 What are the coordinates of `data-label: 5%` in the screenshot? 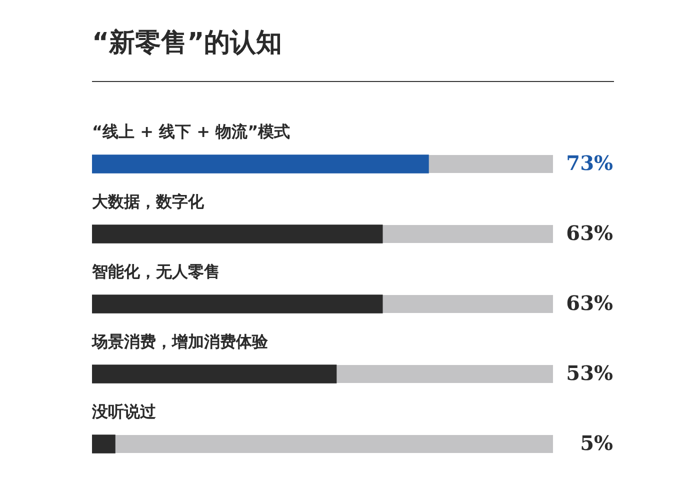 It's located at (596, 443).